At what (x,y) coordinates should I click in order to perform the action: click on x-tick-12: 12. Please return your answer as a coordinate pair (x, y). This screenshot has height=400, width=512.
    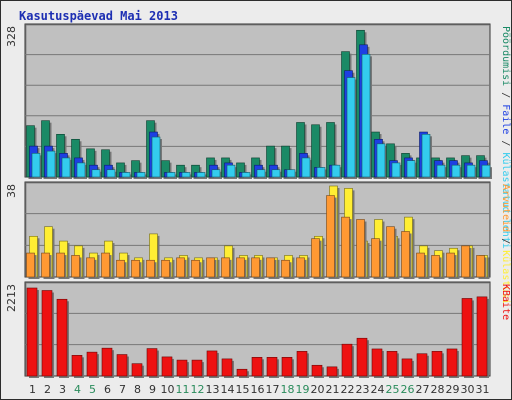
    Looking at the image, I should click on (198, 389).